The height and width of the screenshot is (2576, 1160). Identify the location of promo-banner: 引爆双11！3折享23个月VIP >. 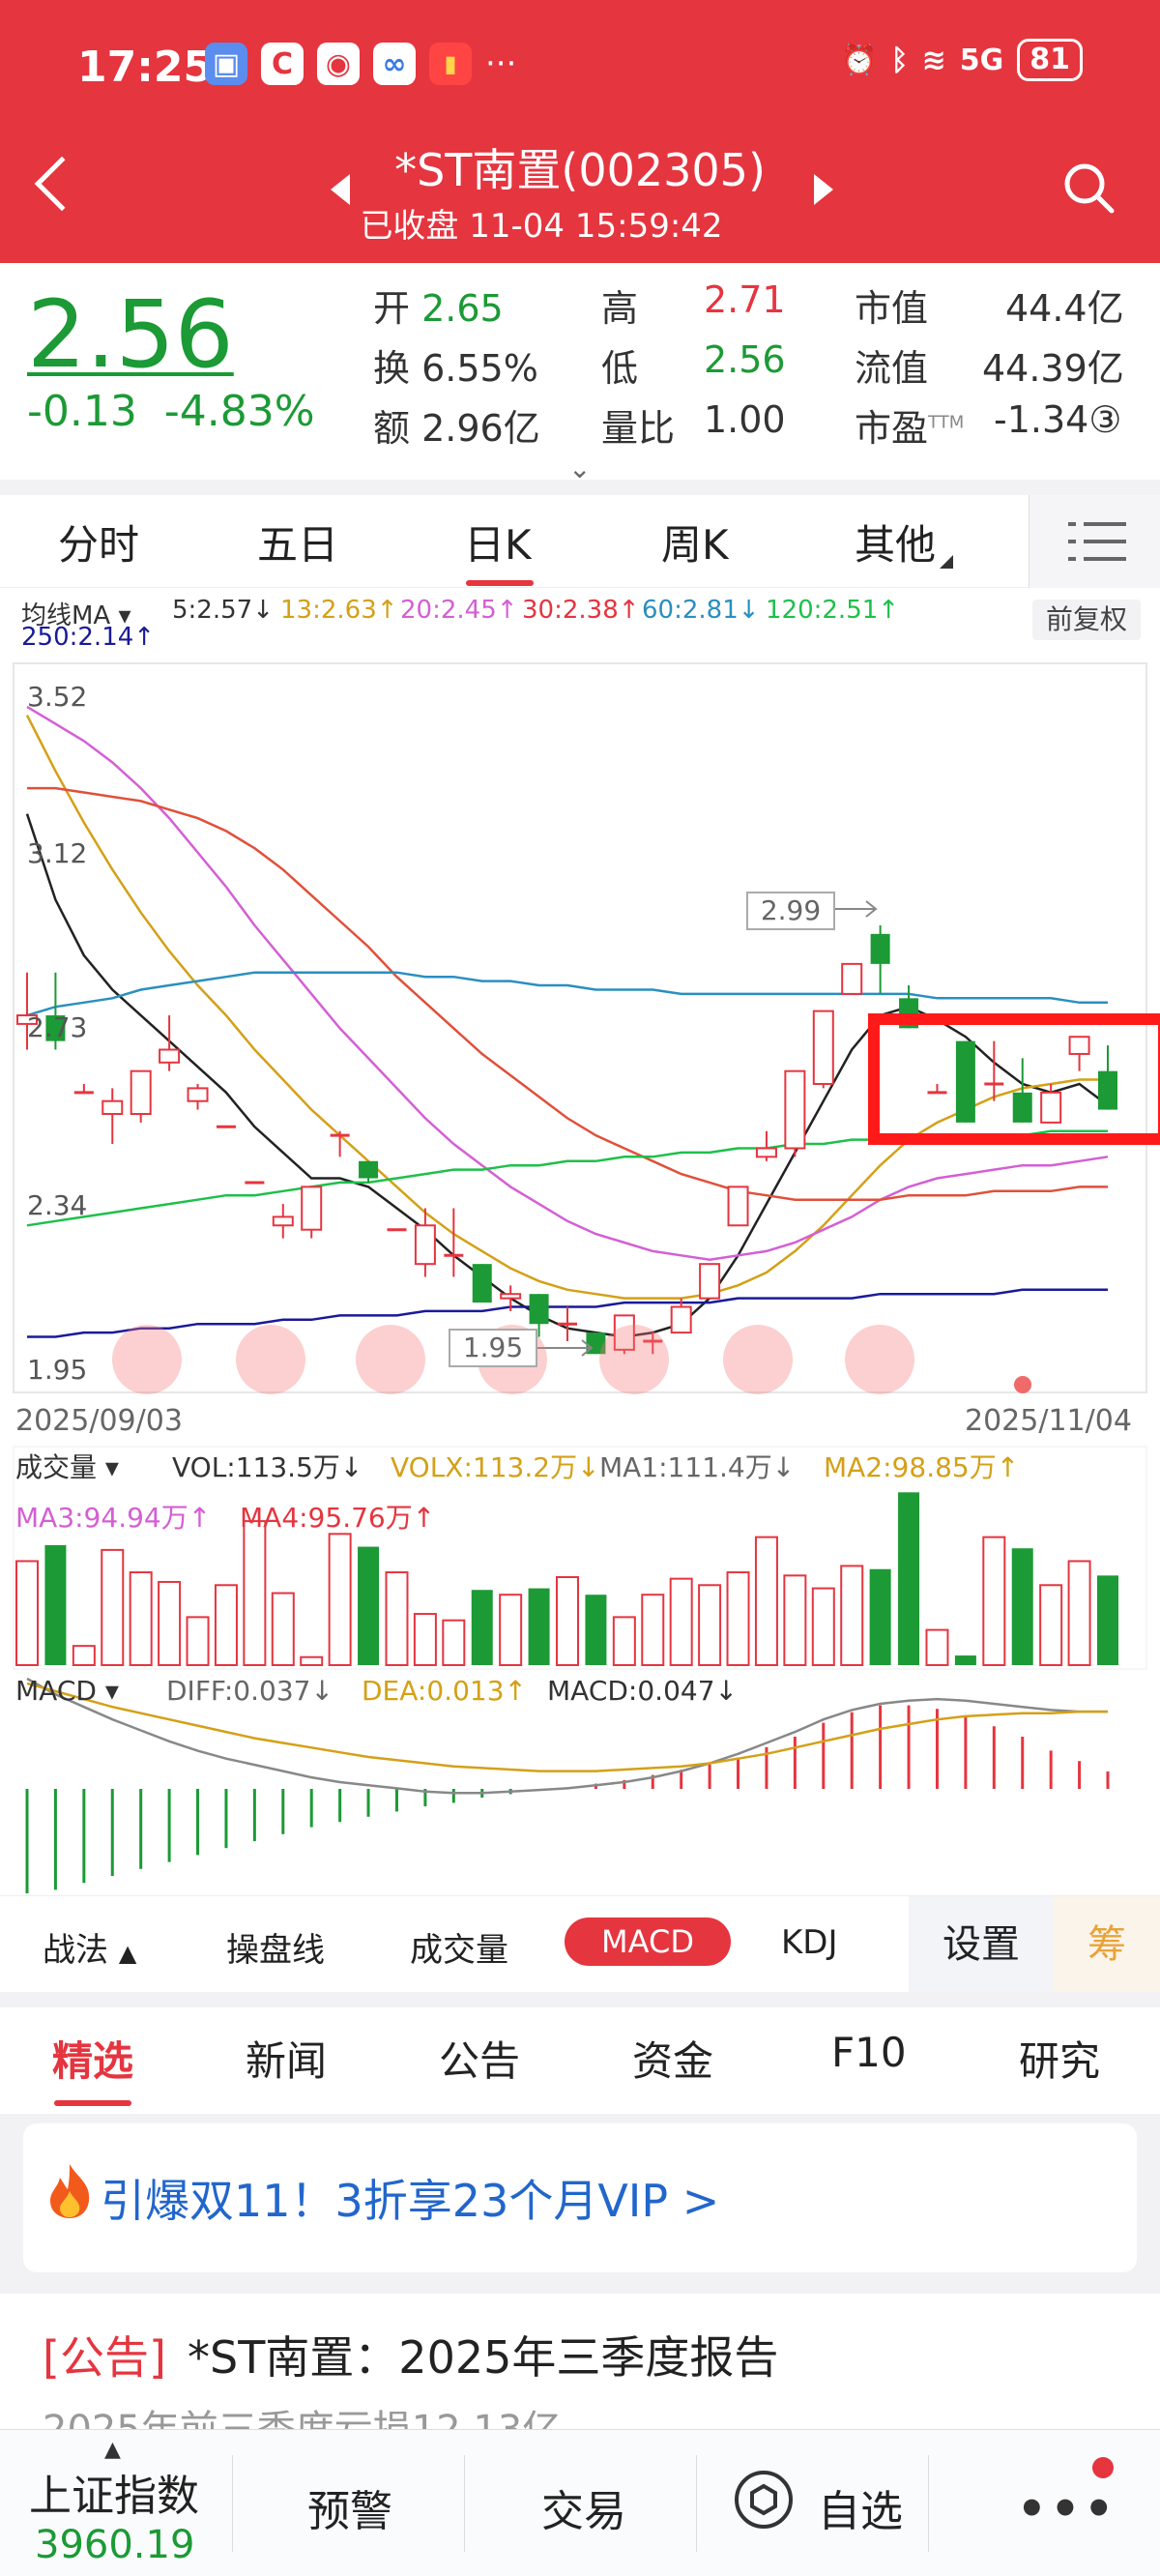
(580, 2197).